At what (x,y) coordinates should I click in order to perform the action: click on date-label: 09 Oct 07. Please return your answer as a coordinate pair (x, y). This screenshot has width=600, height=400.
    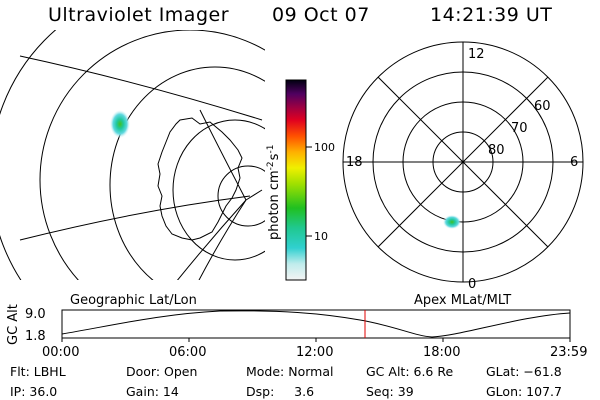
    Looking at the image, I should click on (321, 15).